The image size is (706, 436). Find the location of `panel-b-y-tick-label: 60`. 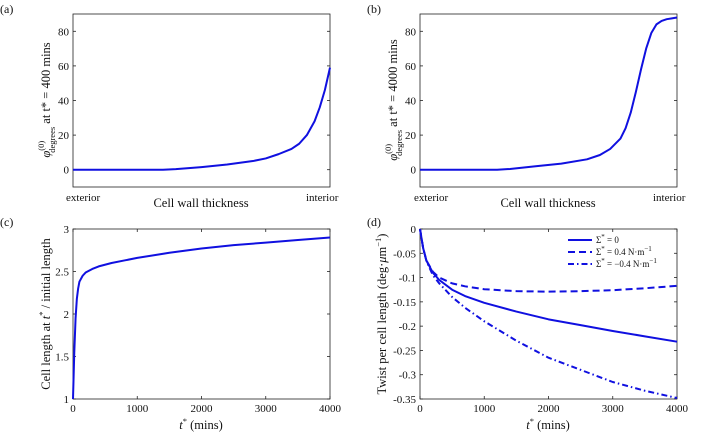

panel-b-y-tick-label: 60 is located at coordinates (411, 67).